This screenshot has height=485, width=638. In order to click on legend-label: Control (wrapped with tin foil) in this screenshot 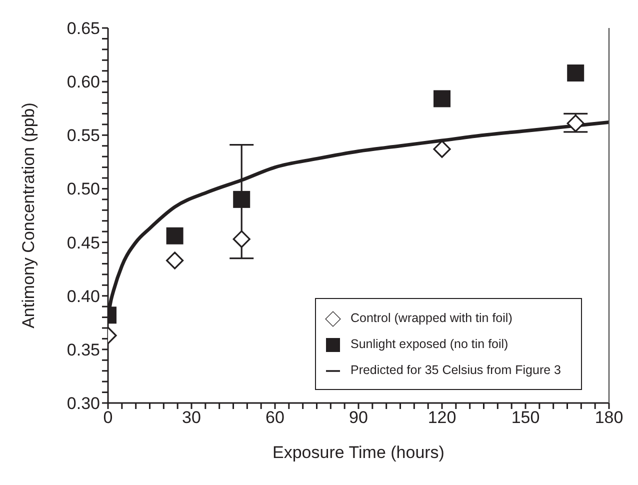, I will do `click(431, 318)`.